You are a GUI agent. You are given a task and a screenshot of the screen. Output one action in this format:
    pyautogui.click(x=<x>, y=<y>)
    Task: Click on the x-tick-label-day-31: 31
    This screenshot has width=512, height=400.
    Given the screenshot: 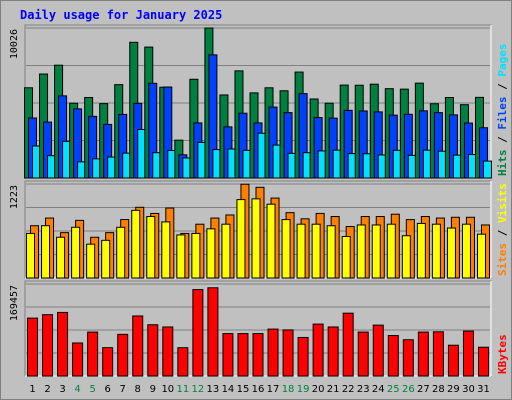 What is the action you would take?
    pyautogui.click(x=483, y=389)
    